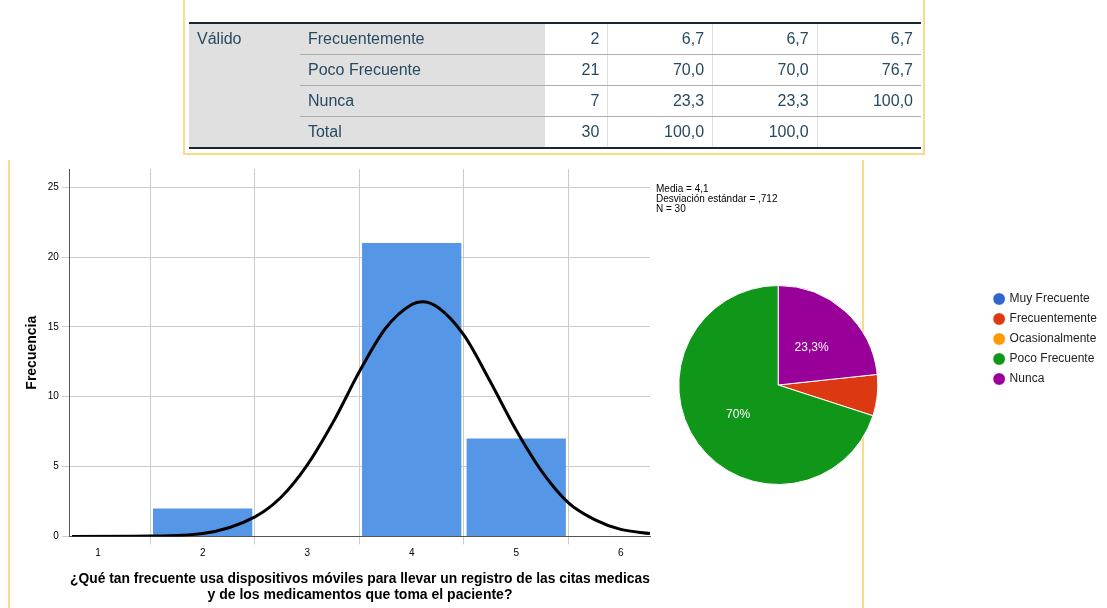 The image size is (1107, 608). I want to click on x-tick-label: 5, so click(516, 553).